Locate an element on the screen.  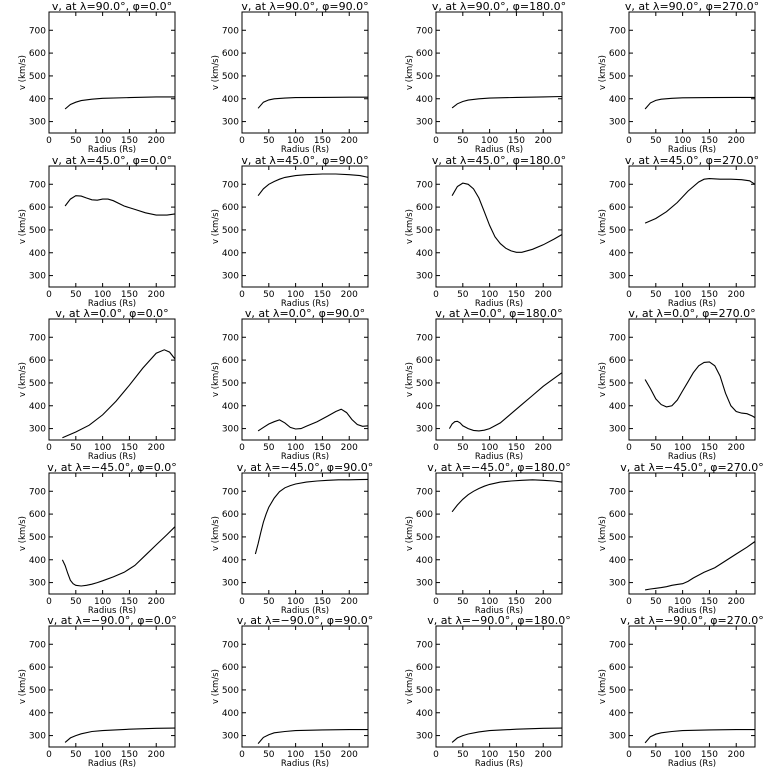
panel-title: v, at λ=0.0°, φ=270.0° is located at coordinates (691, 313).